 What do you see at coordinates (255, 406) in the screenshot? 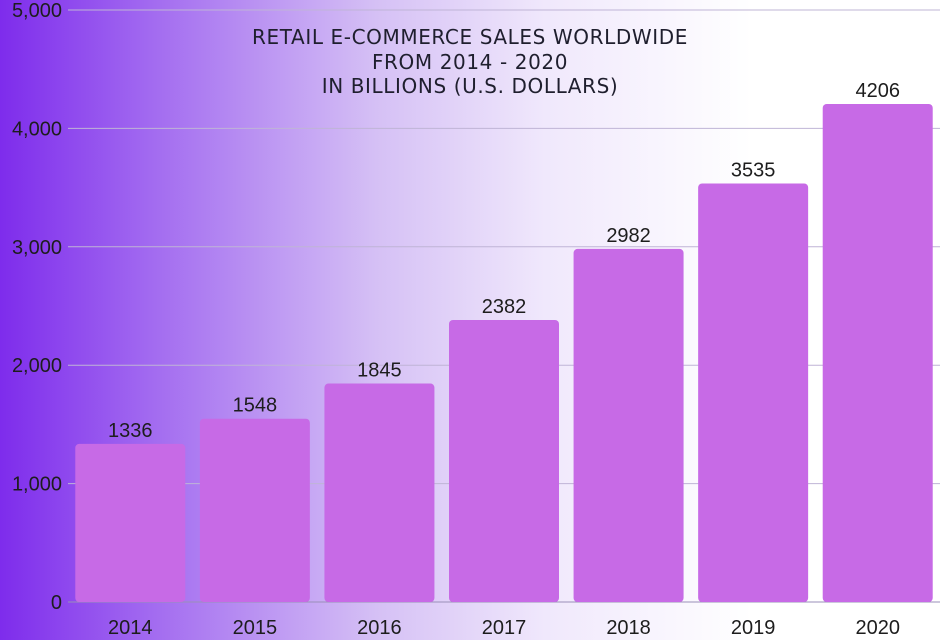
I see `bar-value-label: 1548` at bounding box center [255, 406].